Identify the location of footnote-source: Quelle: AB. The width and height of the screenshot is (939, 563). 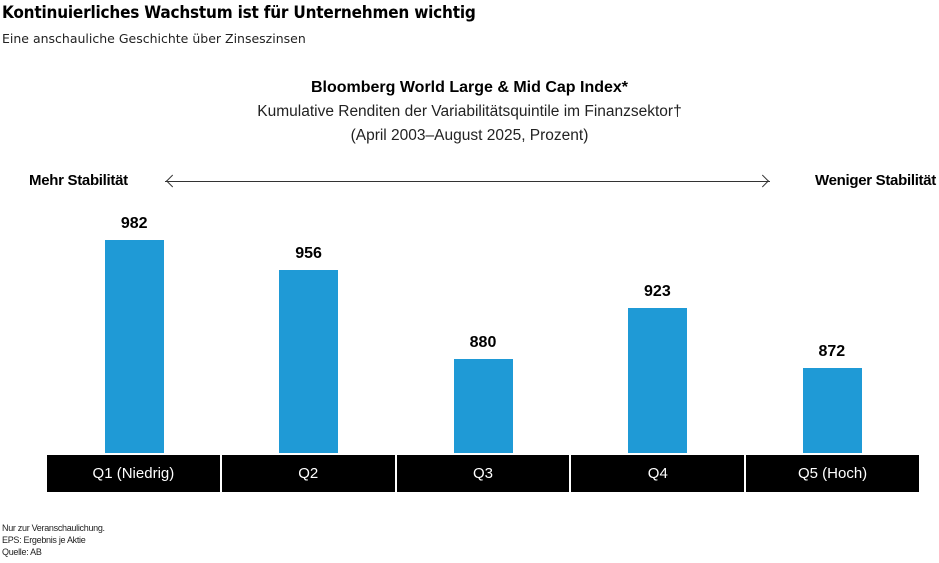
(22, 552).